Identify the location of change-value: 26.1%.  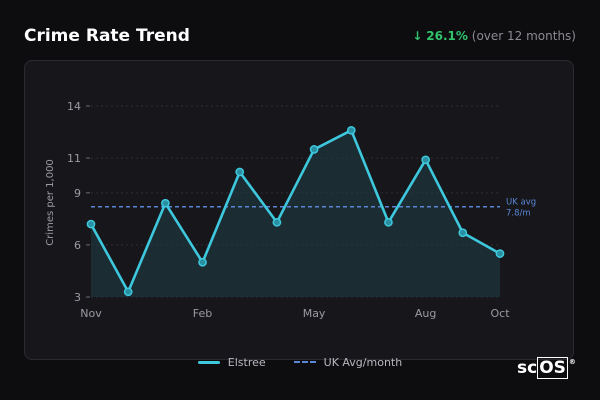
(447, 36).